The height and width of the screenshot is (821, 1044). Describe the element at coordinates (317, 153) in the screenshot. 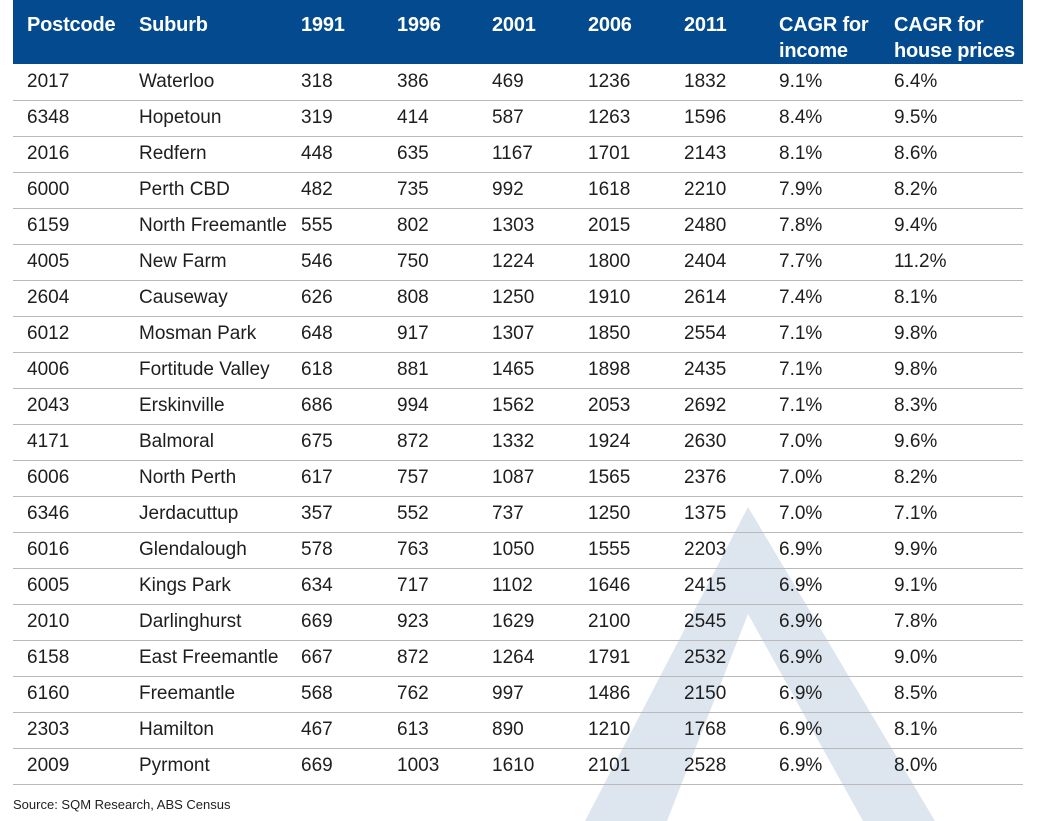

I see `cell-1991: 448` at that location.